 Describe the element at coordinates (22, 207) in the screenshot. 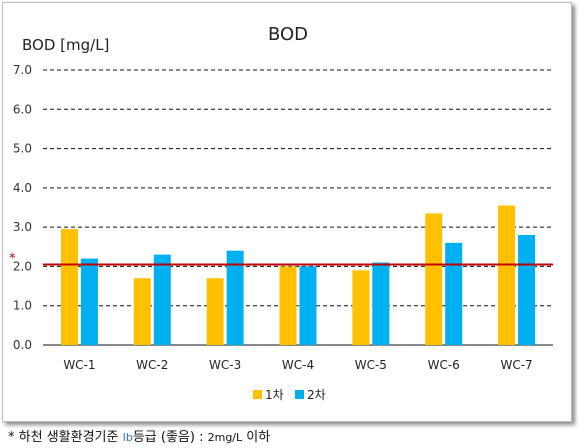

I see `y-tick-labels: 0.0 1.0 2.0 3.0 4.0 5.0 6.0 7.0` at that location.